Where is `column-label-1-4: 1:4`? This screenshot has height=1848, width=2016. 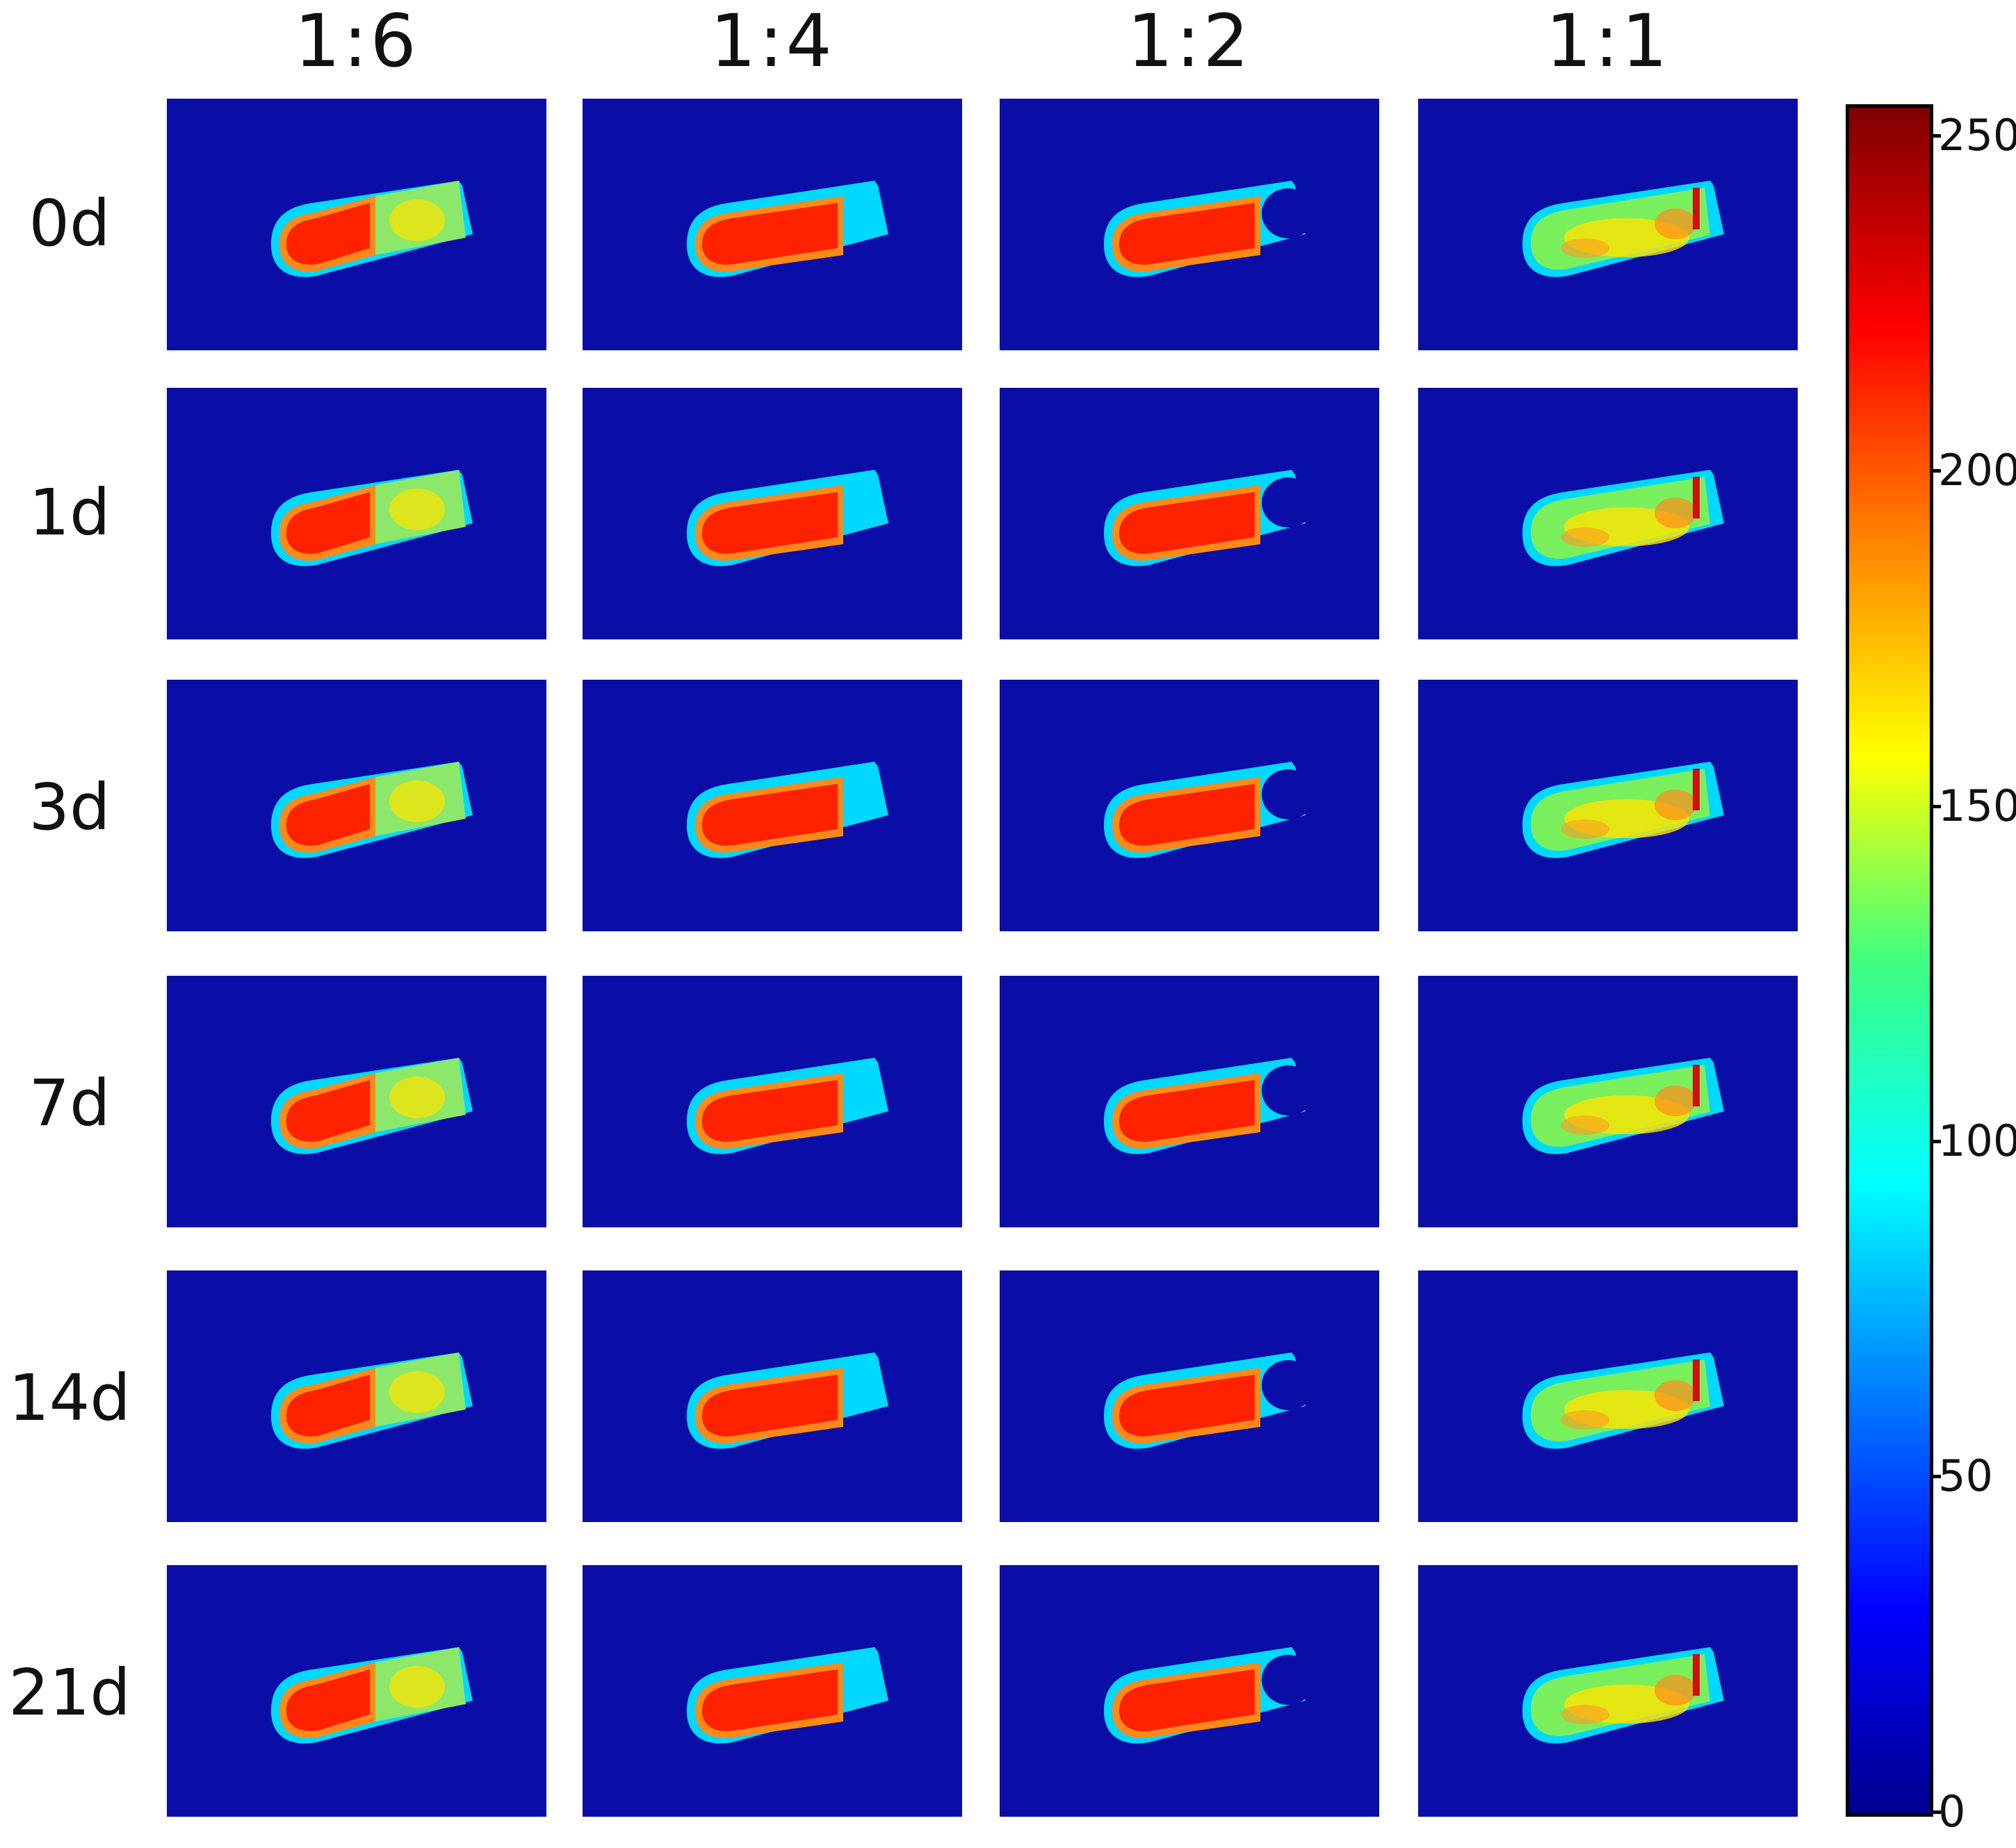
column-label-1-4: 1:4 is located at coordinates (772, 41).